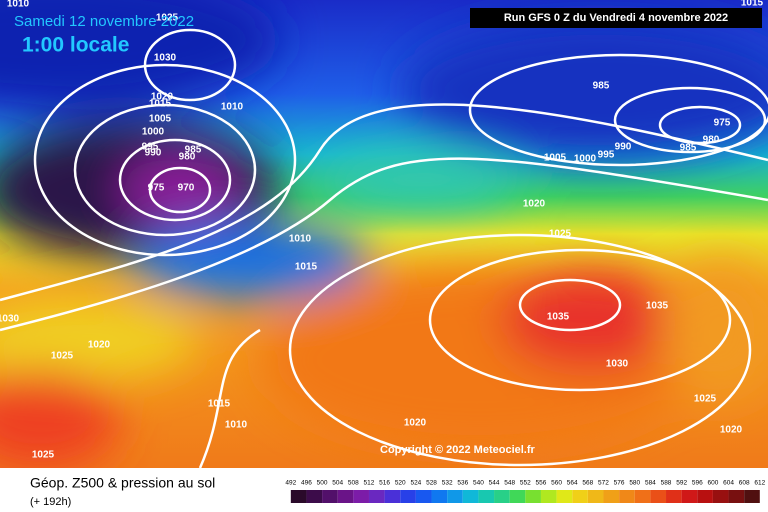  I want to click on time: 1:00 locale, so click(75, 45).